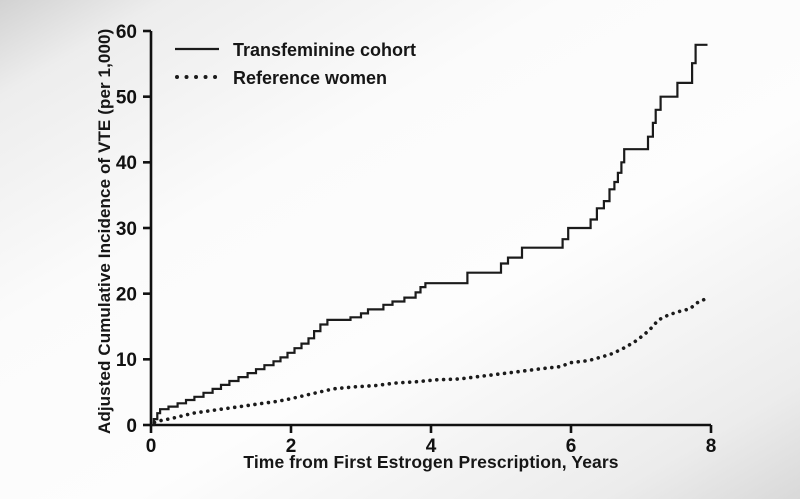 The image size is (800, 499). I want to click on solid-line-key-icon, so click(197, 49).